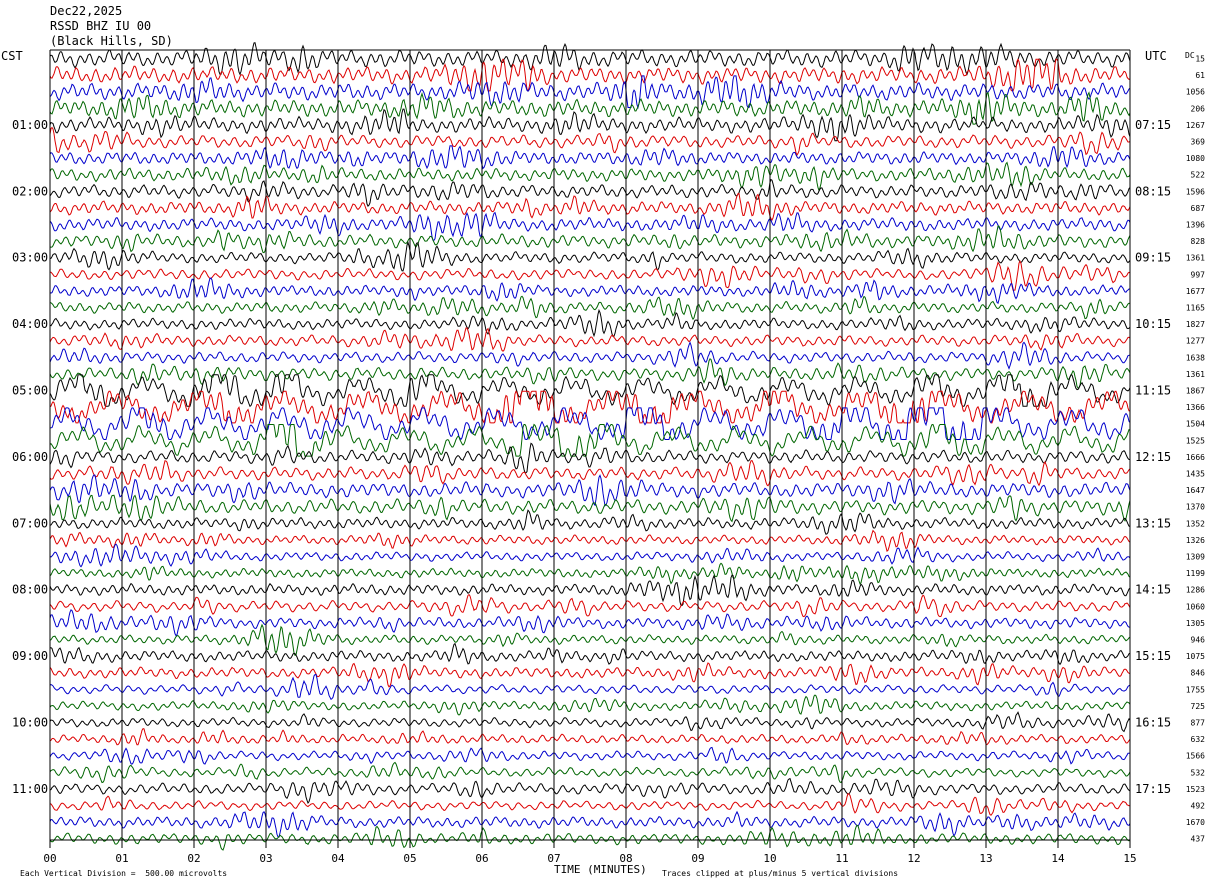 The image size is (1210, 886). I want to click on utc-hour-label: 11:15, so click(1153, 391).